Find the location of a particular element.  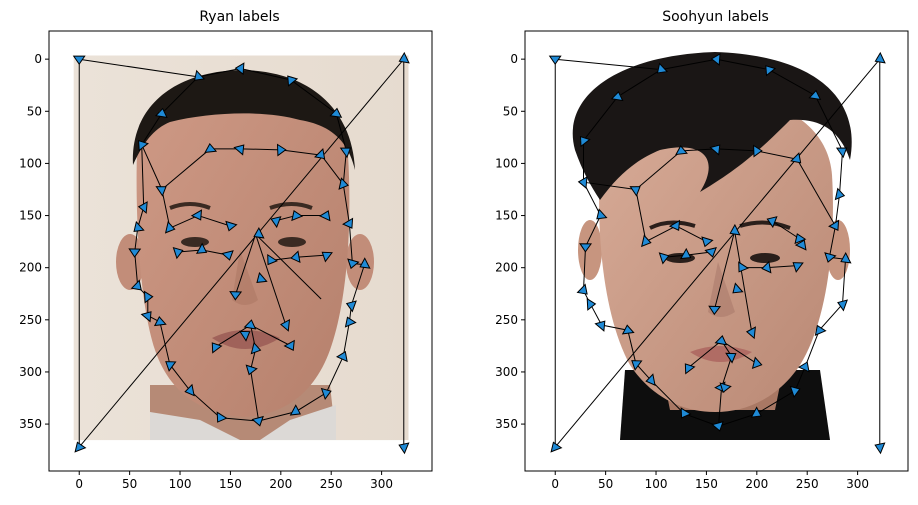

y-tick-label: 200 is located at coordinates (506, 268).